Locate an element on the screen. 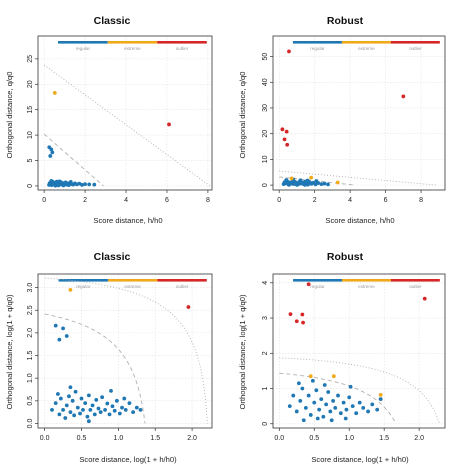  legend-bar-outlier is located at coordinates (415, 42).